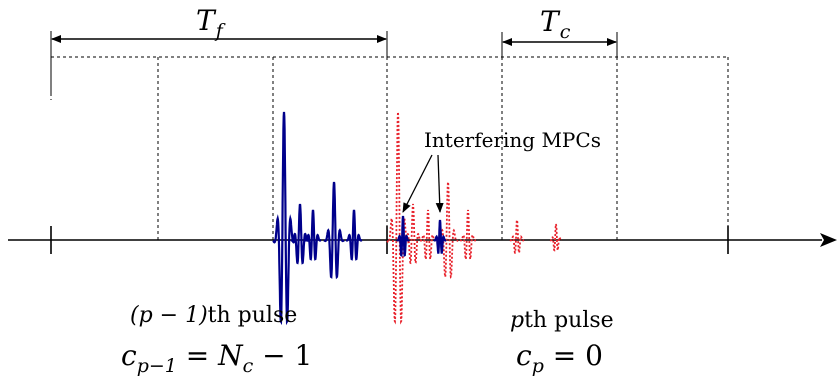  Describe the element at coordinates (828, 240) in the screenshot. I see `time-axis-arrowhead` at that location.